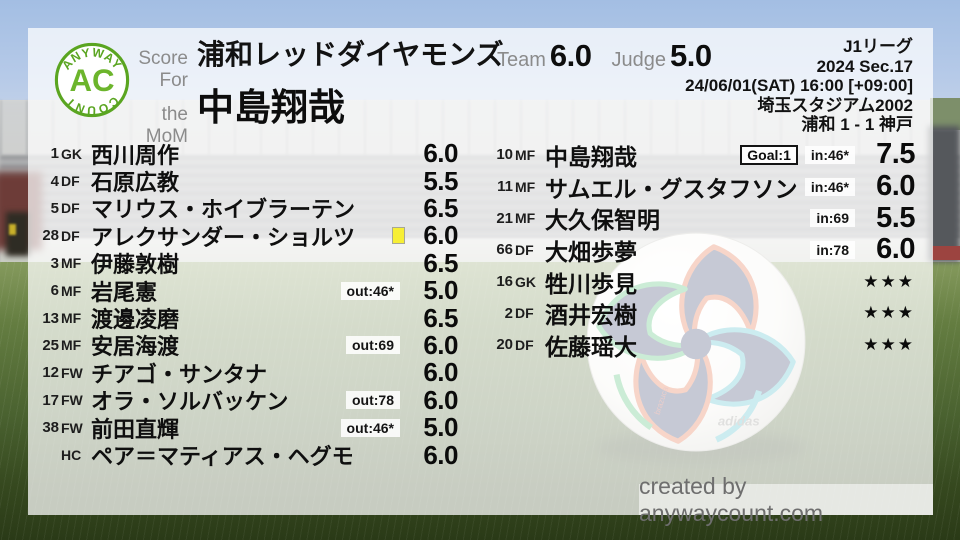 This screenshot has height=540, width=960. I want to click on player-name: 大畑歩夢, so click(591, 251).